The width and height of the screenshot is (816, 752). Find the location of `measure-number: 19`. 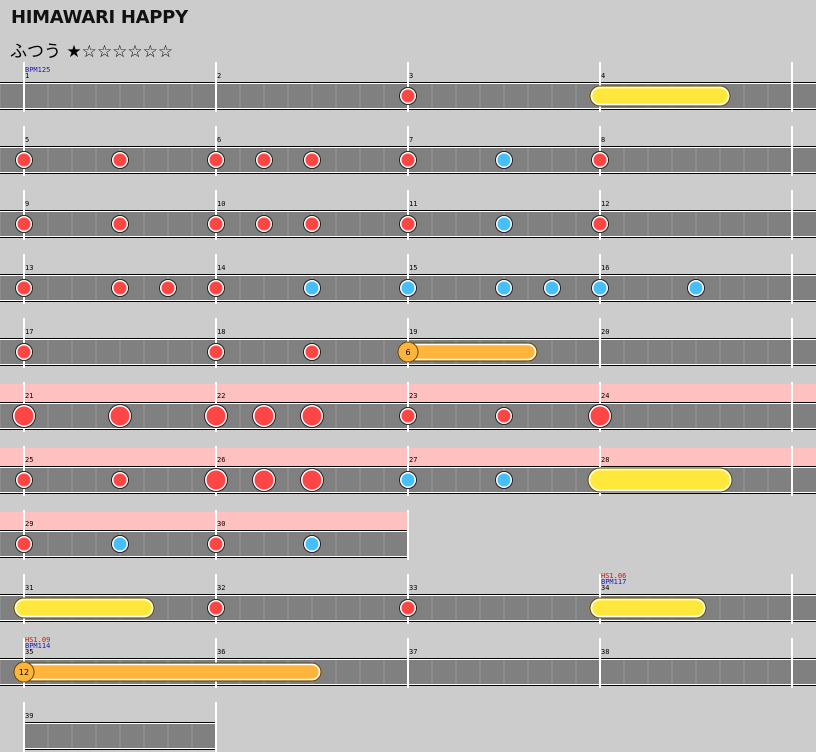

measure-number: 19 is located at coordinates (413, 332).